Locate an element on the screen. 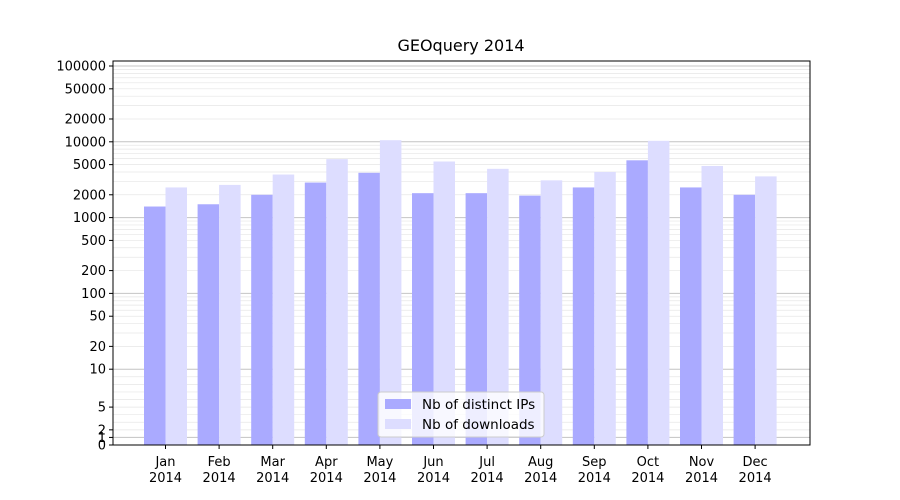 This screenshot has height=500, width=900. y-tick-label: 10 is located at coordinates (97, 370).